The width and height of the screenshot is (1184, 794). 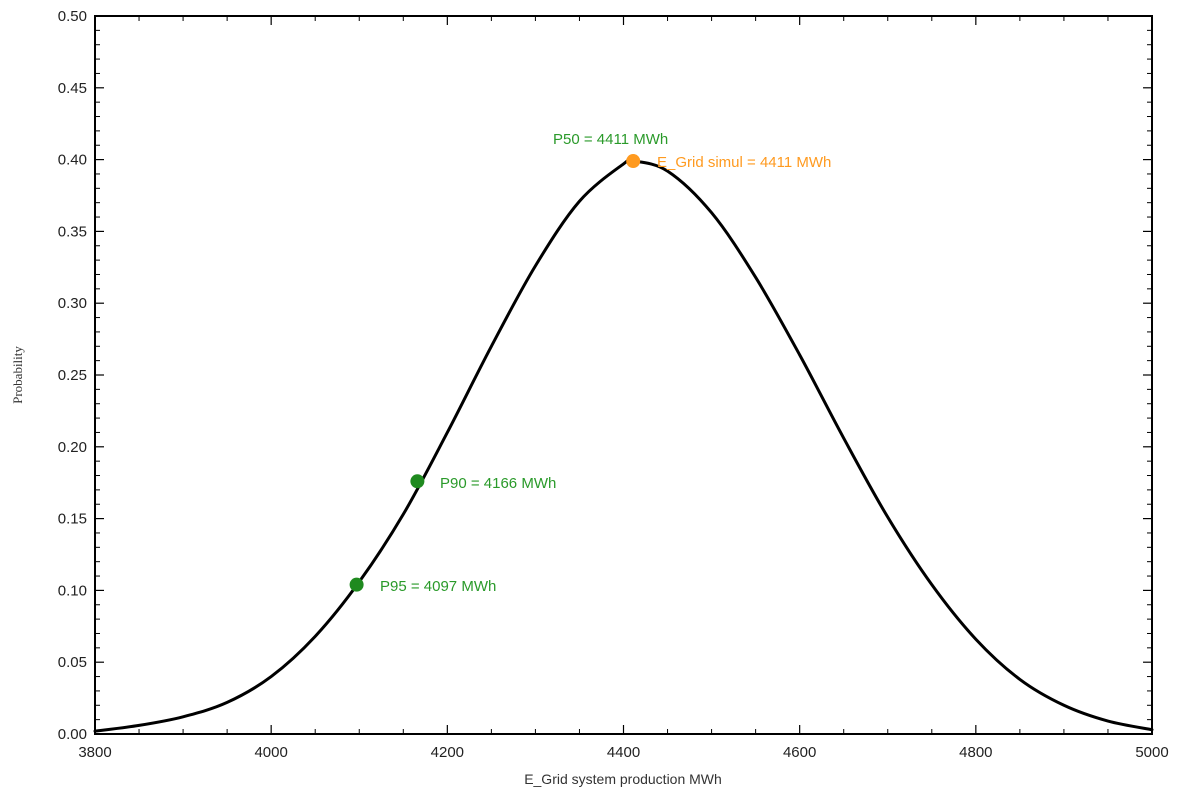 What do you see at coordinates (72, 662) in the screenshot?
I see `y-tick-label: 0.05` at bounding box center [72, 662].